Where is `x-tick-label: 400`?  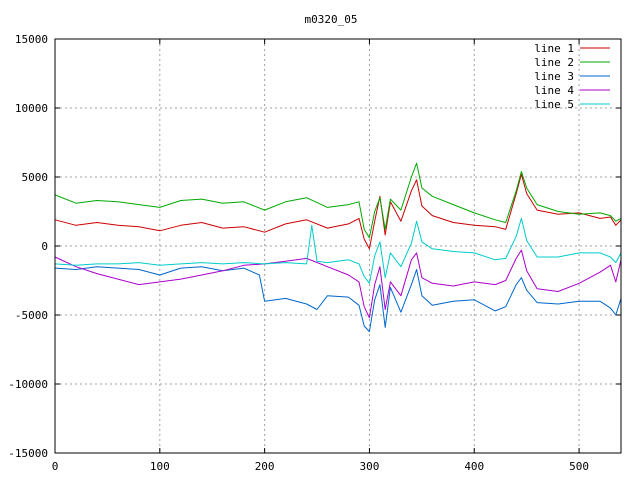
x-tick-label: 400 is located at coordinates (474, 466).